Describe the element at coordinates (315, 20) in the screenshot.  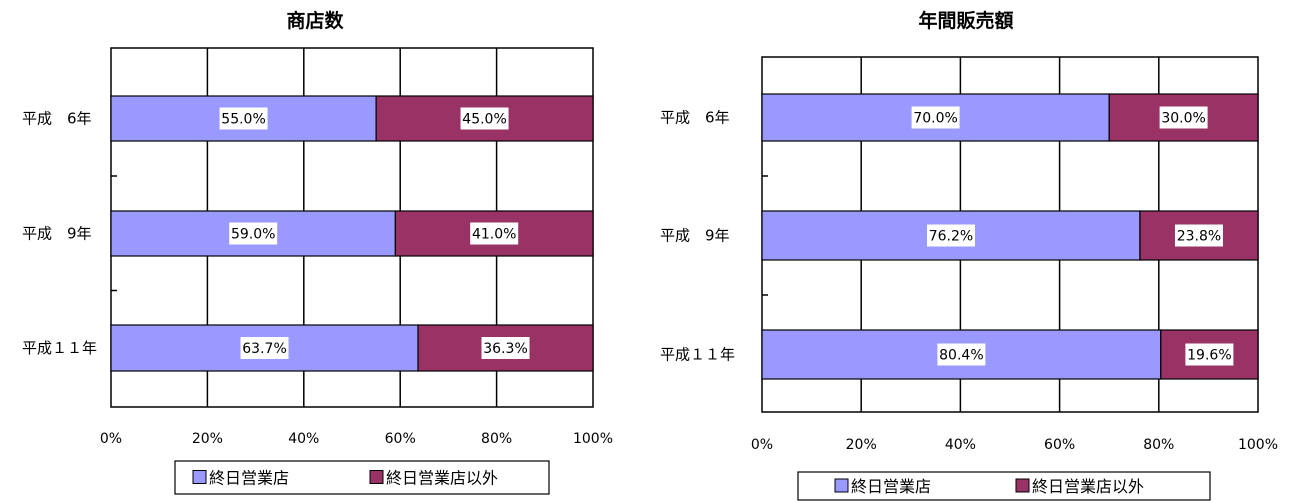
I see `chart-title: 商店数` at that location.